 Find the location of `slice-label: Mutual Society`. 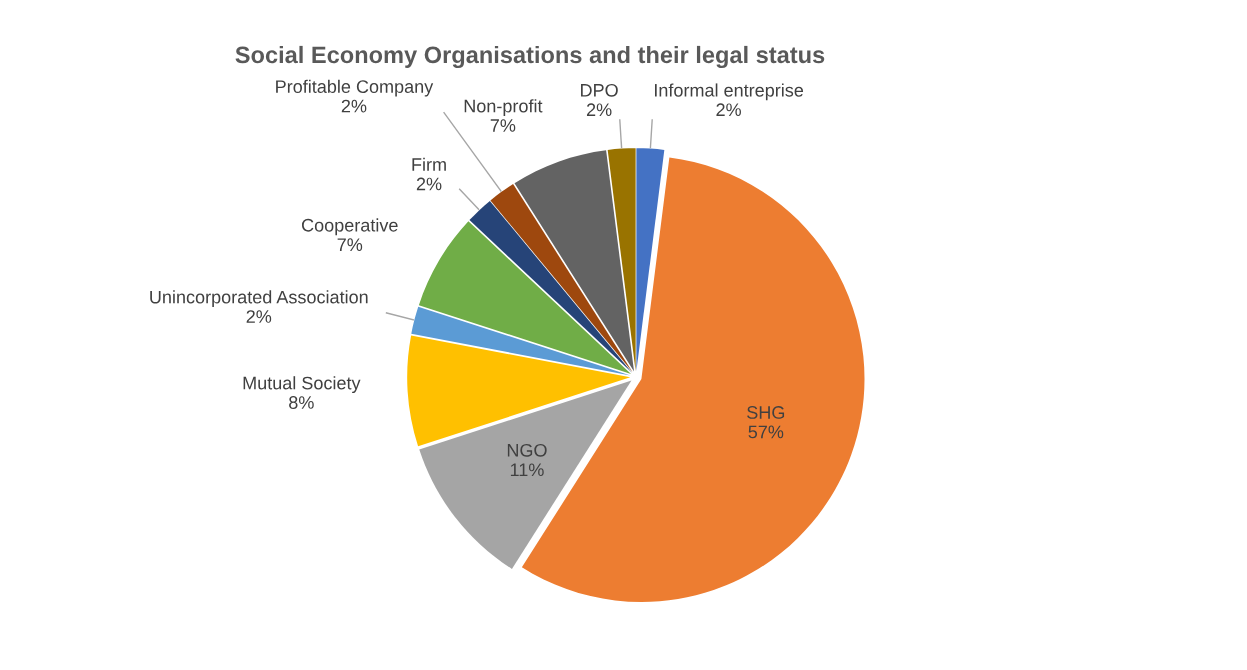

slice-label: Mutual Society is located at coordinates (302, 385).